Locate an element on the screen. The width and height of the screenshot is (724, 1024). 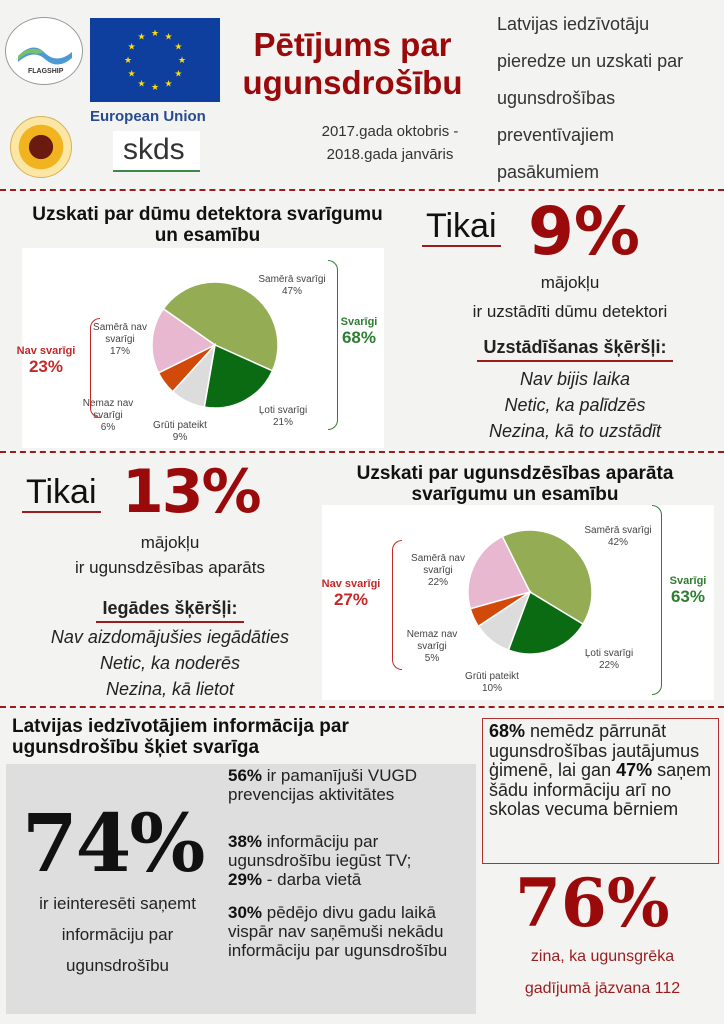
eu-flag-logo: ★ ★ ★ ★ ★ ★ ★ ★ ★ ★ ★ ★ is located at coordinates (155, 60).